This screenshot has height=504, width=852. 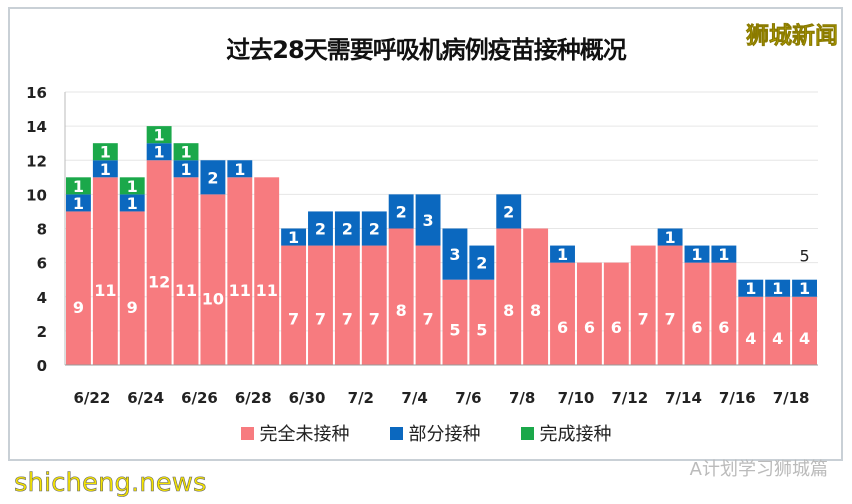 I want to click on y-tick-label: 6, so click(x=42, y=264).